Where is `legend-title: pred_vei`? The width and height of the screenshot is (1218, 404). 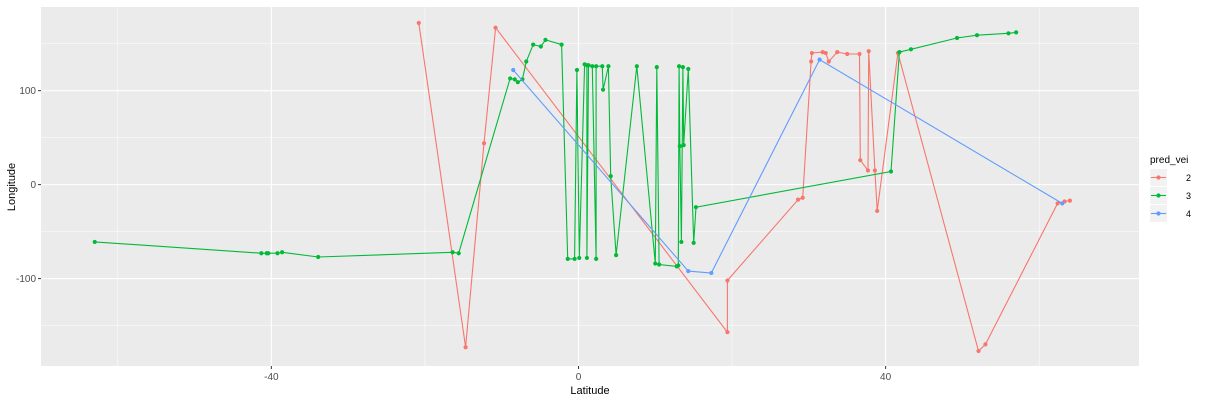
legend-title: pred_vei is located at coordinates (1169, 160).